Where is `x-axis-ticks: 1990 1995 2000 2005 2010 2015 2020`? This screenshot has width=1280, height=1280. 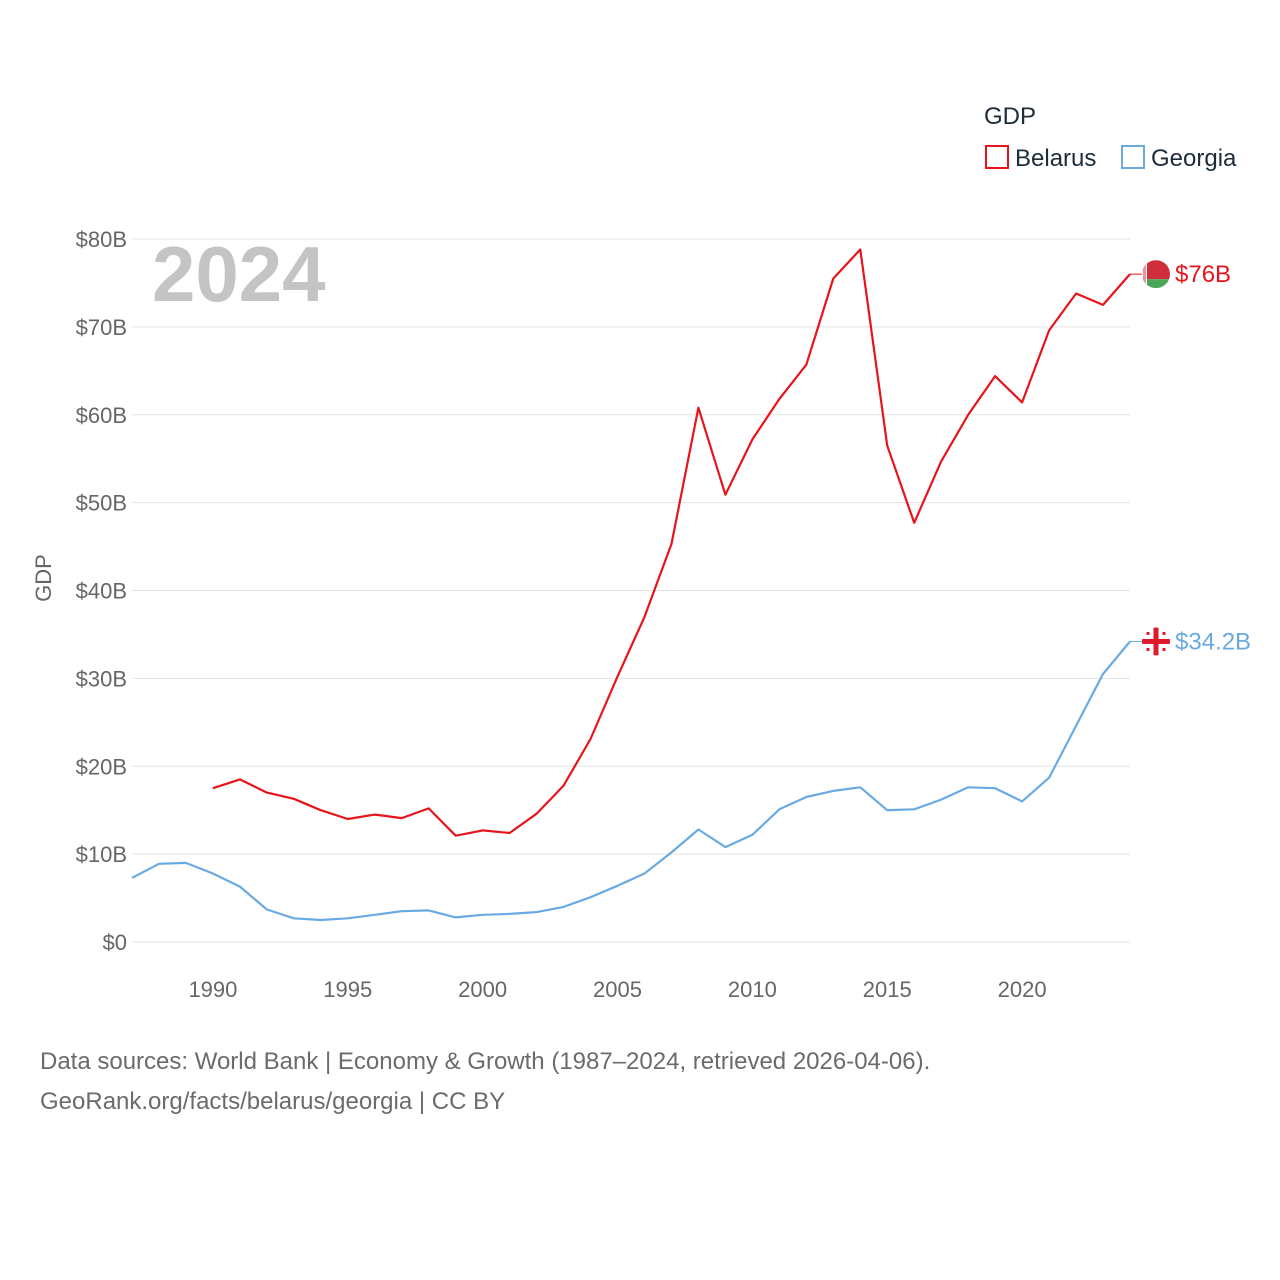
x-axis-ticks: 1990 1995 2000 2005 2010 2015 2020 is located at coordinates (617, 989).